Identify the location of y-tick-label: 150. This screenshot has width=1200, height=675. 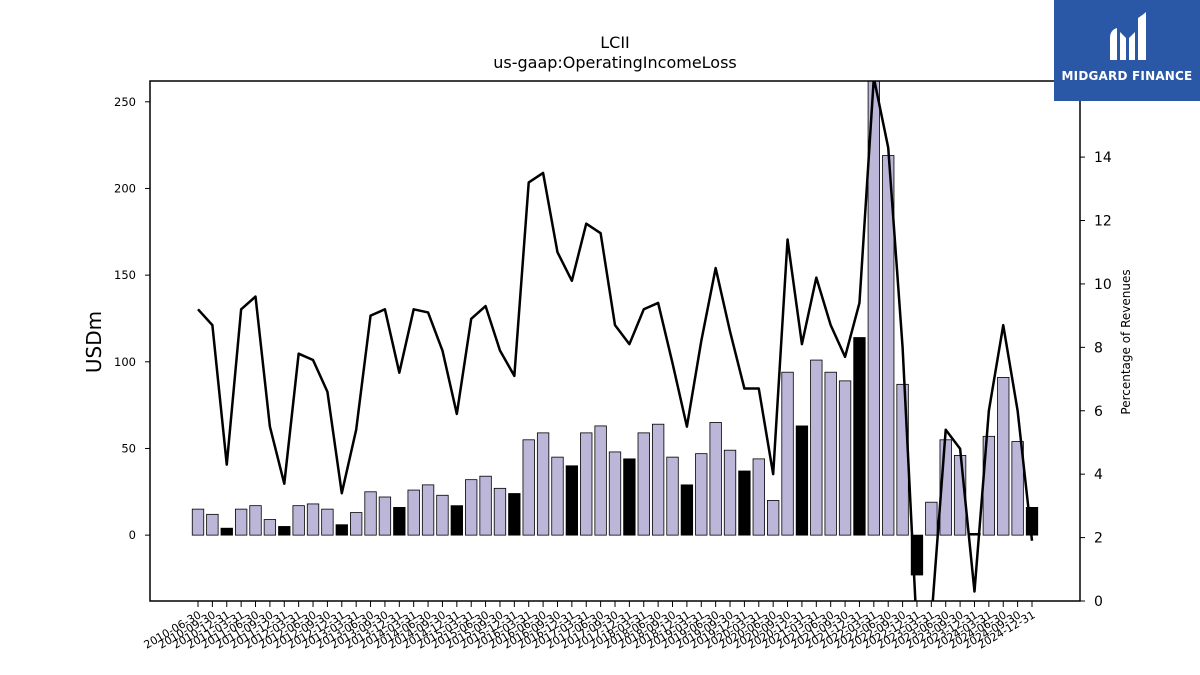
(125, 275).